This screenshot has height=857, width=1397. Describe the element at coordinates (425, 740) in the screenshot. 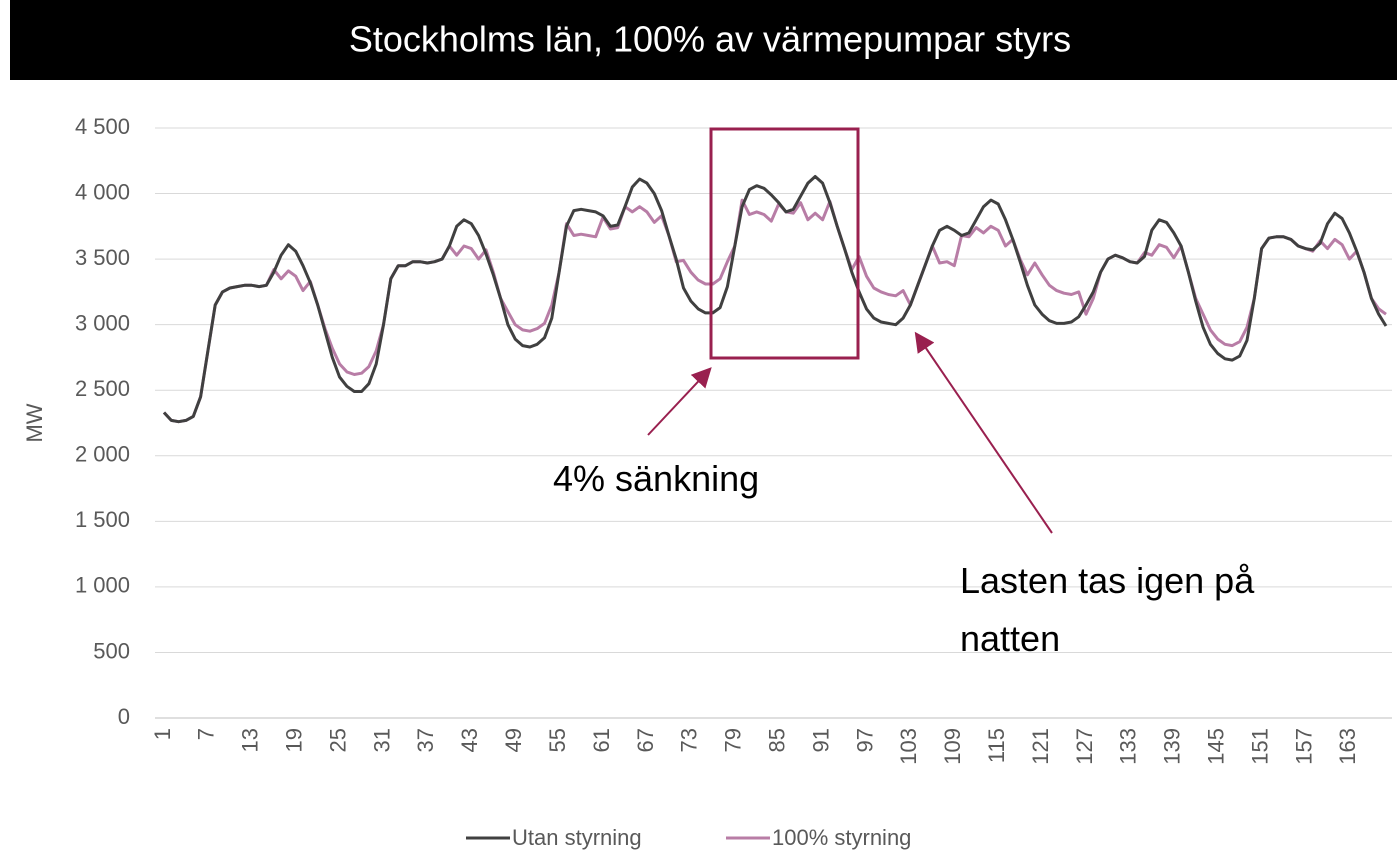

I see `x-tick-label: 37` at that location.